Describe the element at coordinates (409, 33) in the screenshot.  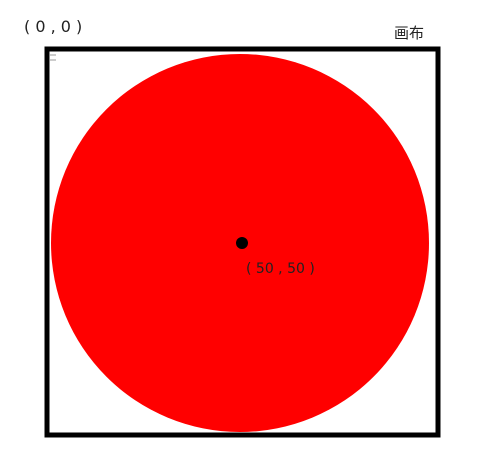
I see `canvas-label: 画布` at that location.